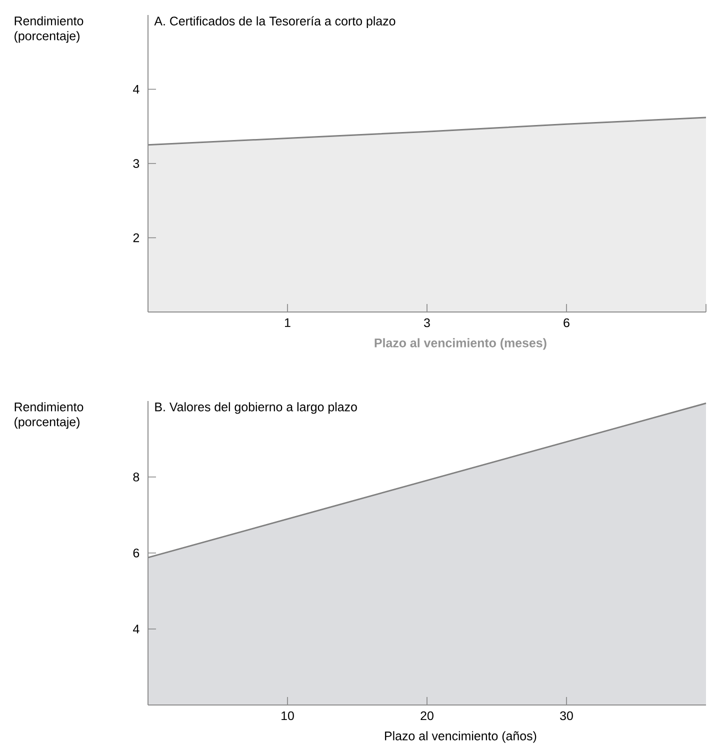 This screenshot has height=755, width=708. Describe the element at coordinates (136, 237) in the screenshot. I see `y-tick-label: 2` at that location.